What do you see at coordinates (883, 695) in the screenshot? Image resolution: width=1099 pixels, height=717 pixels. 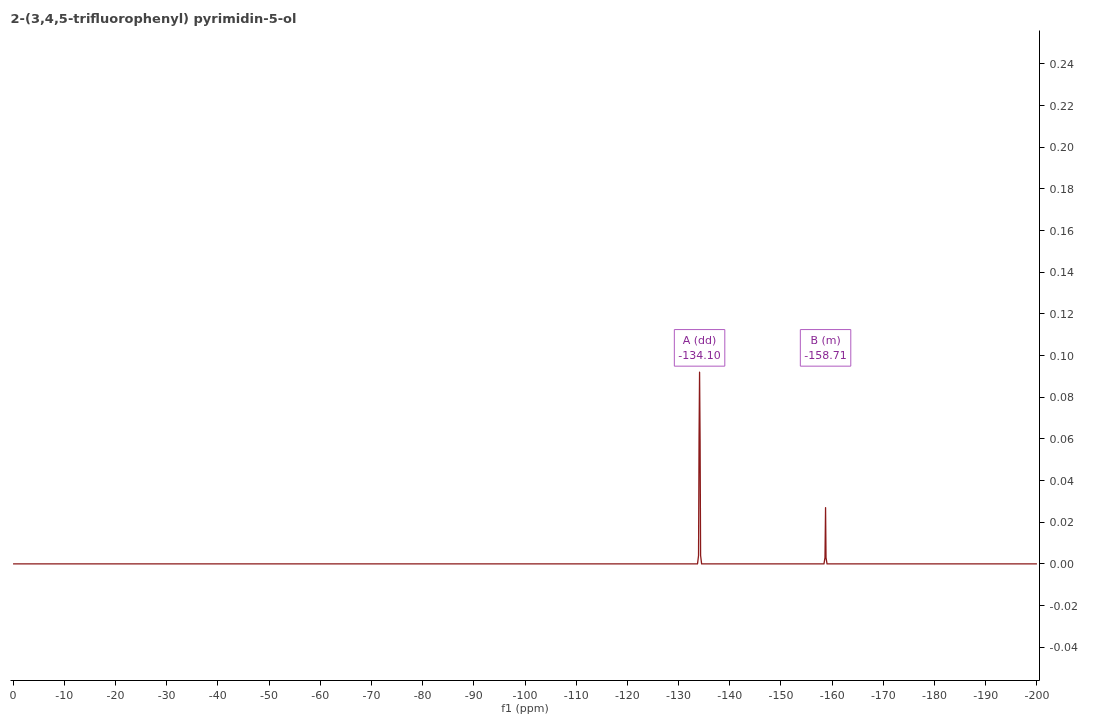 I see `x-tick-label: -170` at bounding box center [883, 695].